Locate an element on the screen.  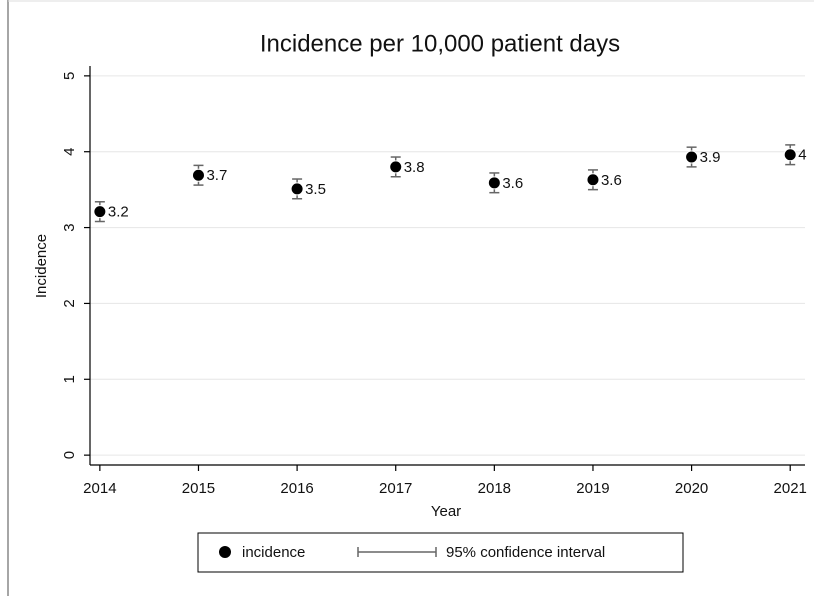
y-tick-label: 5 is located at coordinates (69, 76).